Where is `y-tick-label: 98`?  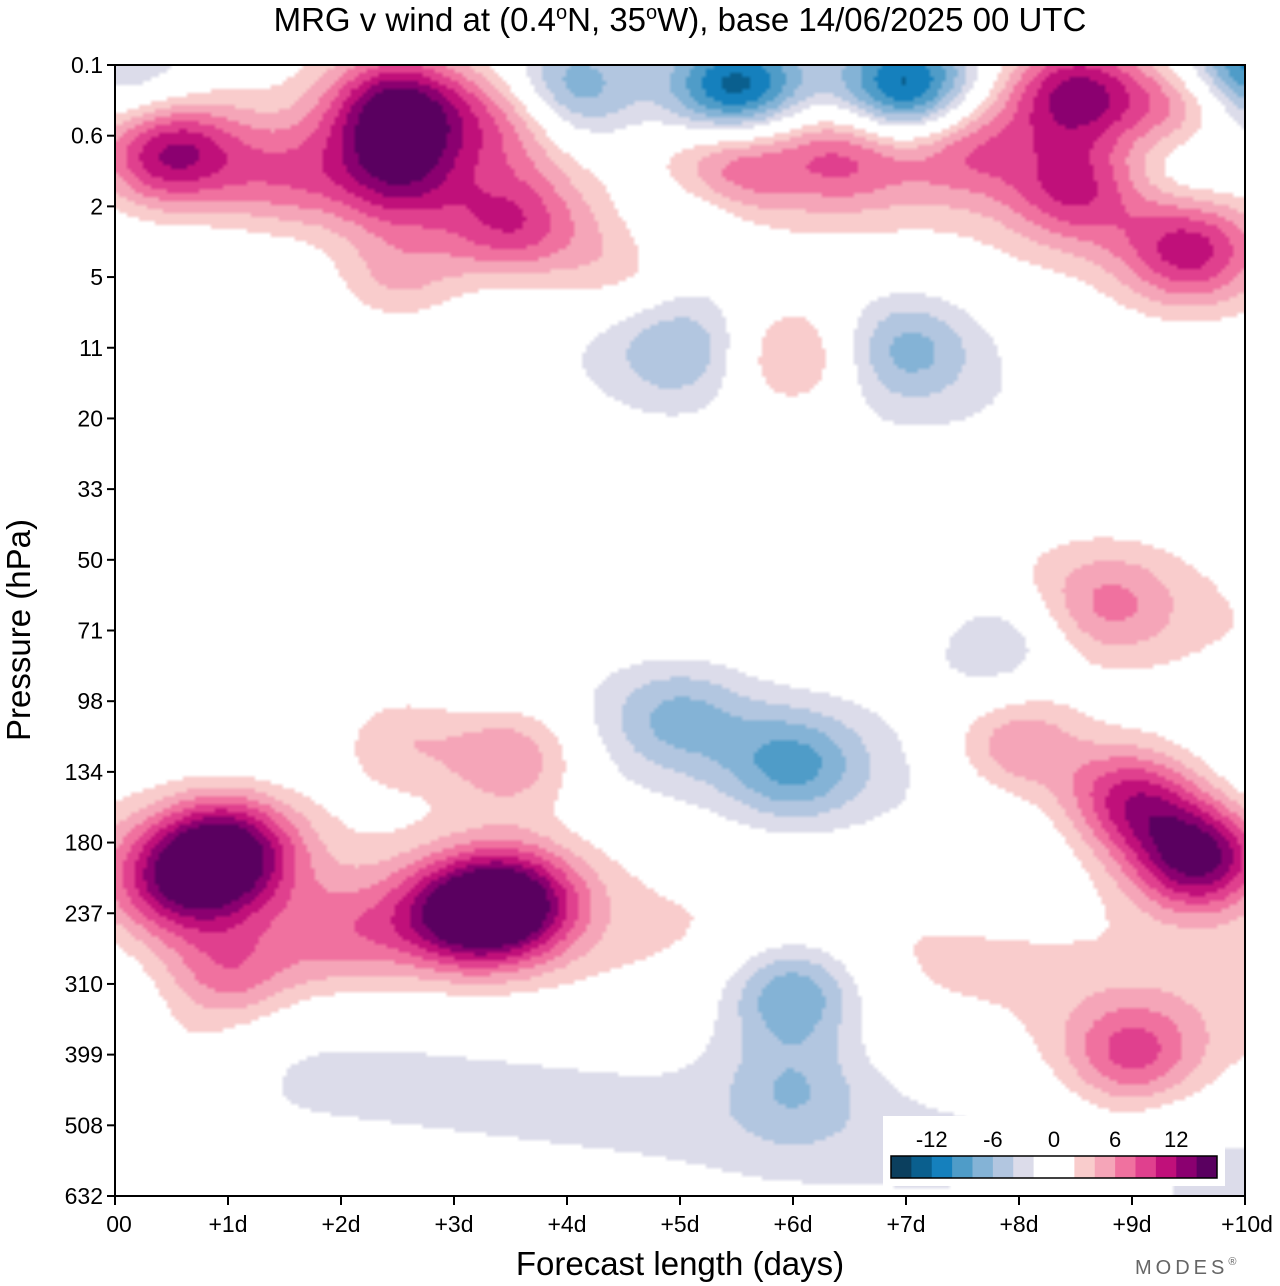 y-tick-label: 98 is located at coordinates (90, 701).